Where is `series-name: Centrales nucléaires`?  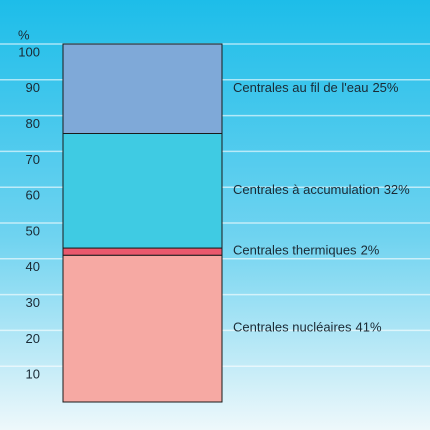
series-name: Centrales nucléaires is located at coordinates (292, 327).